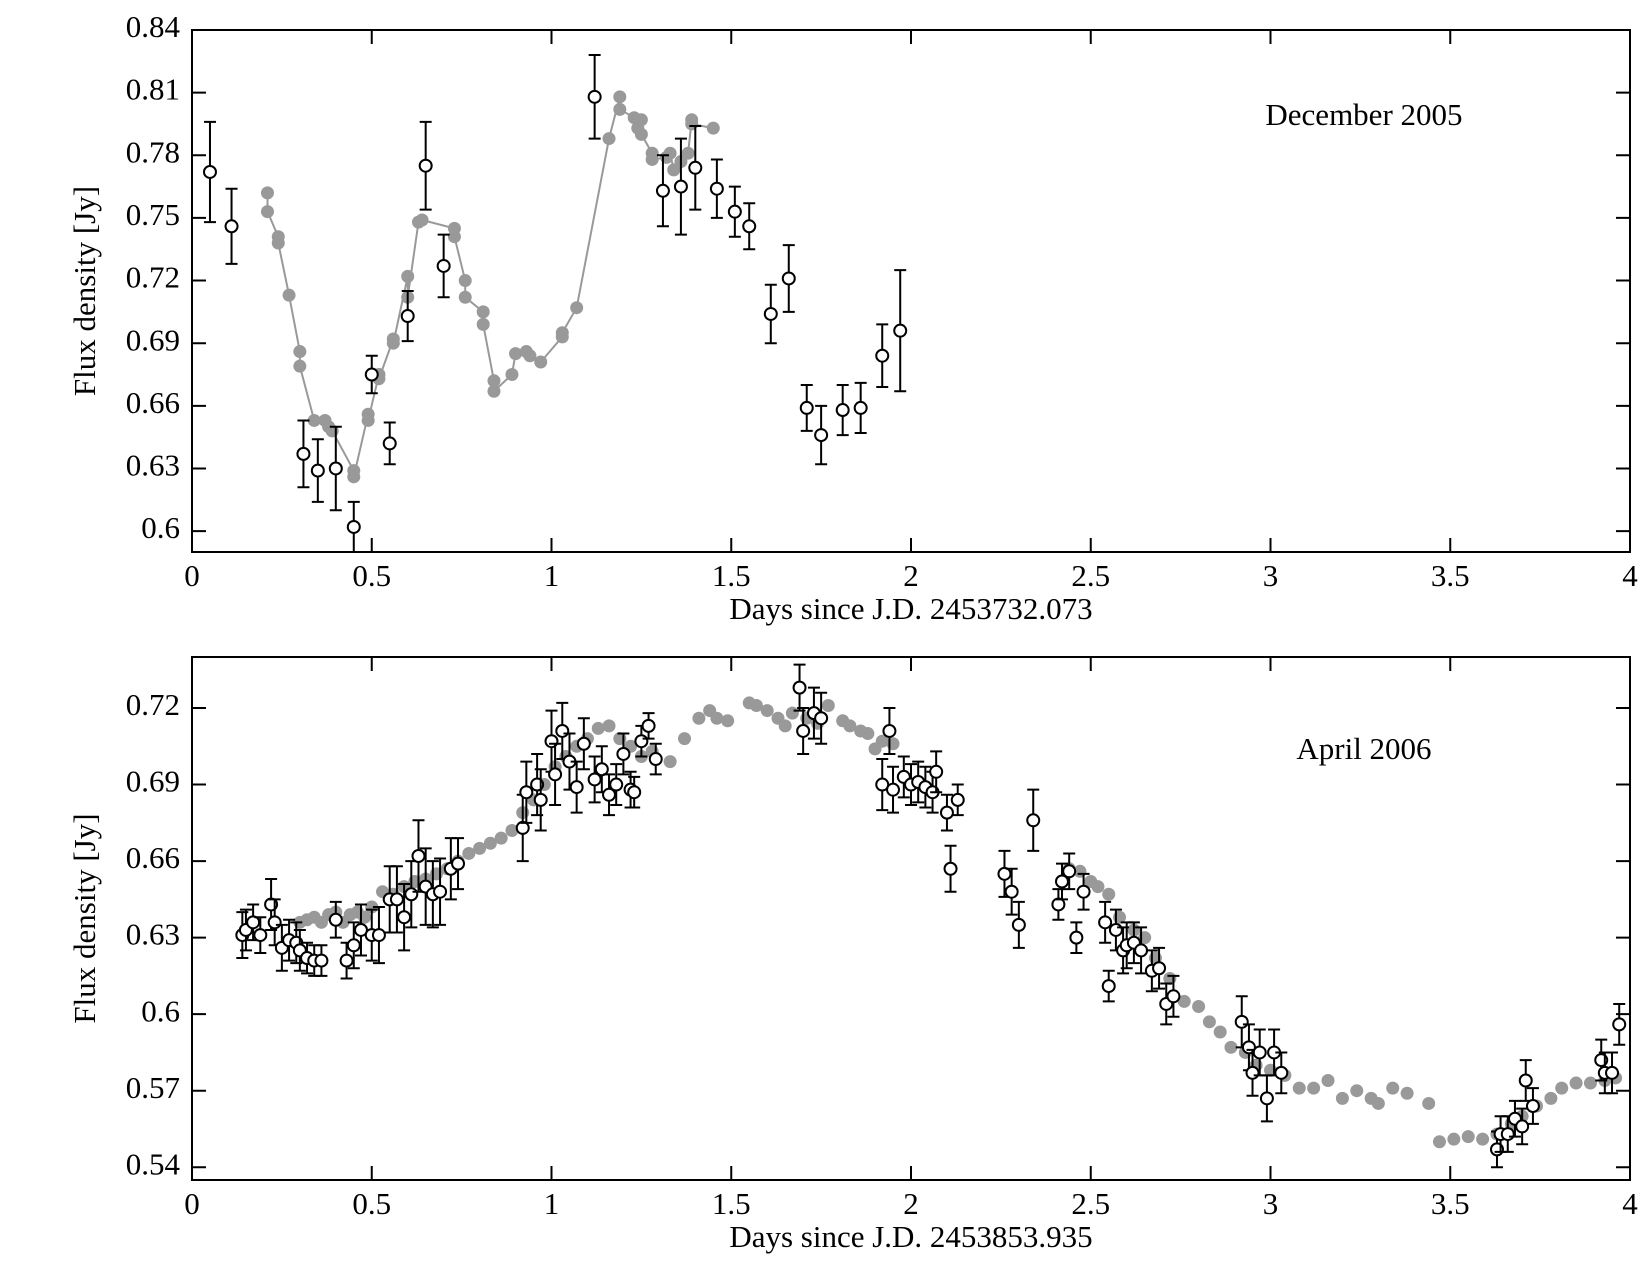 The height and width of the screenshot is (1277, 1650). Describe the element at coordinates (153, 1087) in the screenshot. I see `y-tick-label: 0.57` at that location.